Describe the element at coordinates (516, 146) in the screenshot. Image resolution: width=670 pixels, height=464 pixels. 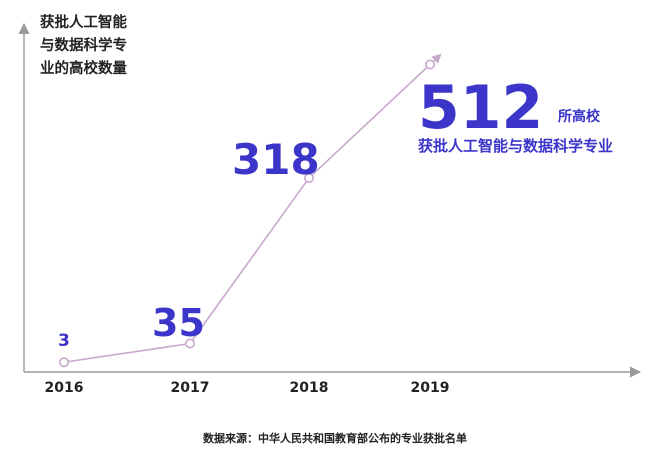
I see `headline-description: 获批人工智能与数据科学专业` at that location.